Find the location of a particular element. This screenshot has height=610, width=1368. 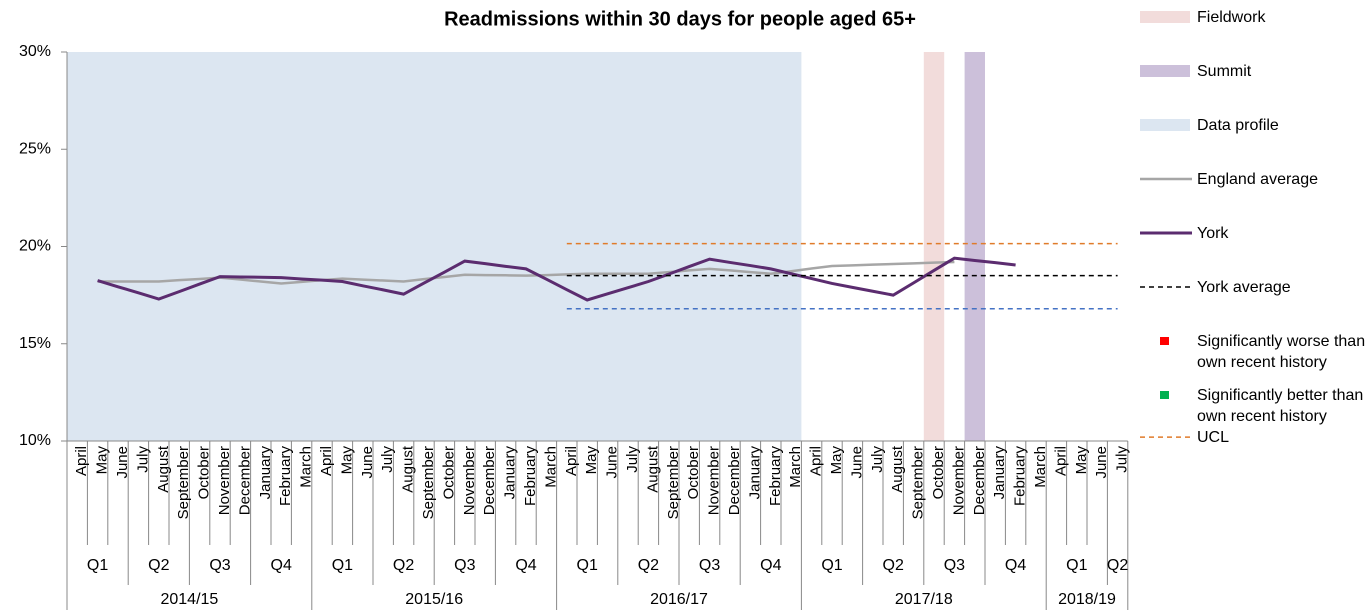

legend-label: Data profile is located at coordinates (1238, 125).